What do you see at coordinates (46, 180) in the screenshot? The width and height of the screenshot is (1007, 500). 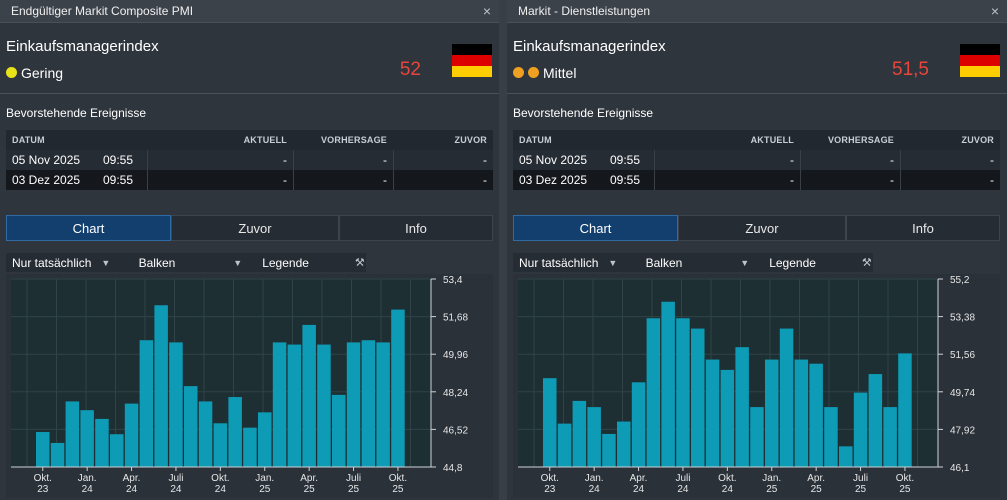 I see `row-date: 03 Dez 2025` at bounding box center [46, 180].